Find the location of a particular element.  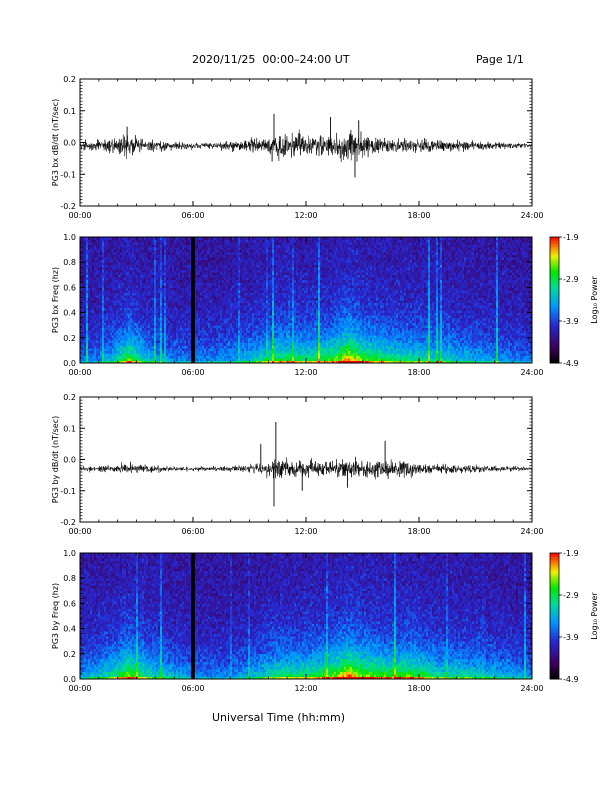

y-tick-label: 0.1 is located at coordinates (69, 111).